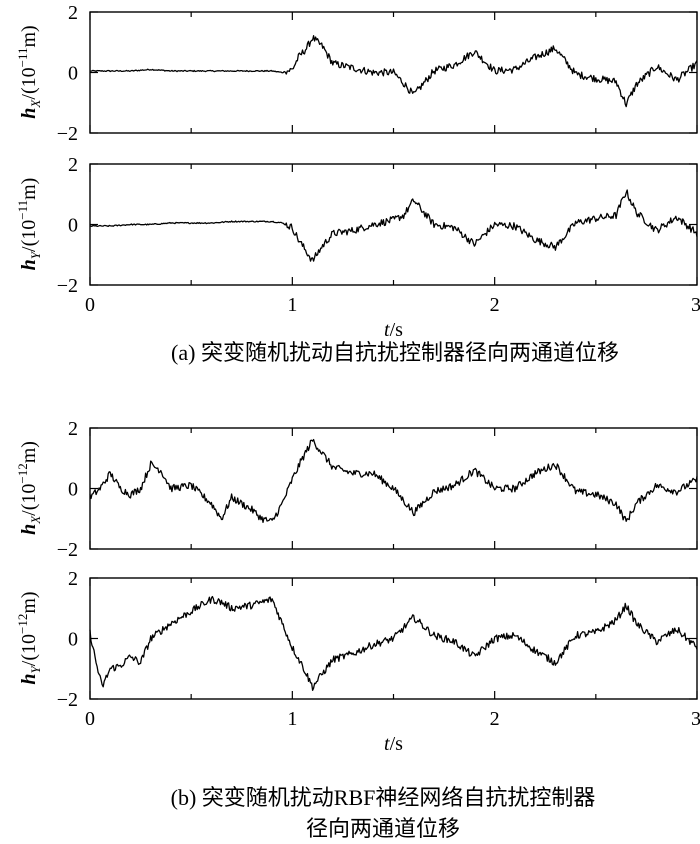 The width and height of the screenshot is (700, 844). I want to click on caption-b-line1: (b) 突变随机扰动RBF神经网络自抗扰控制器, so click(383, 797).